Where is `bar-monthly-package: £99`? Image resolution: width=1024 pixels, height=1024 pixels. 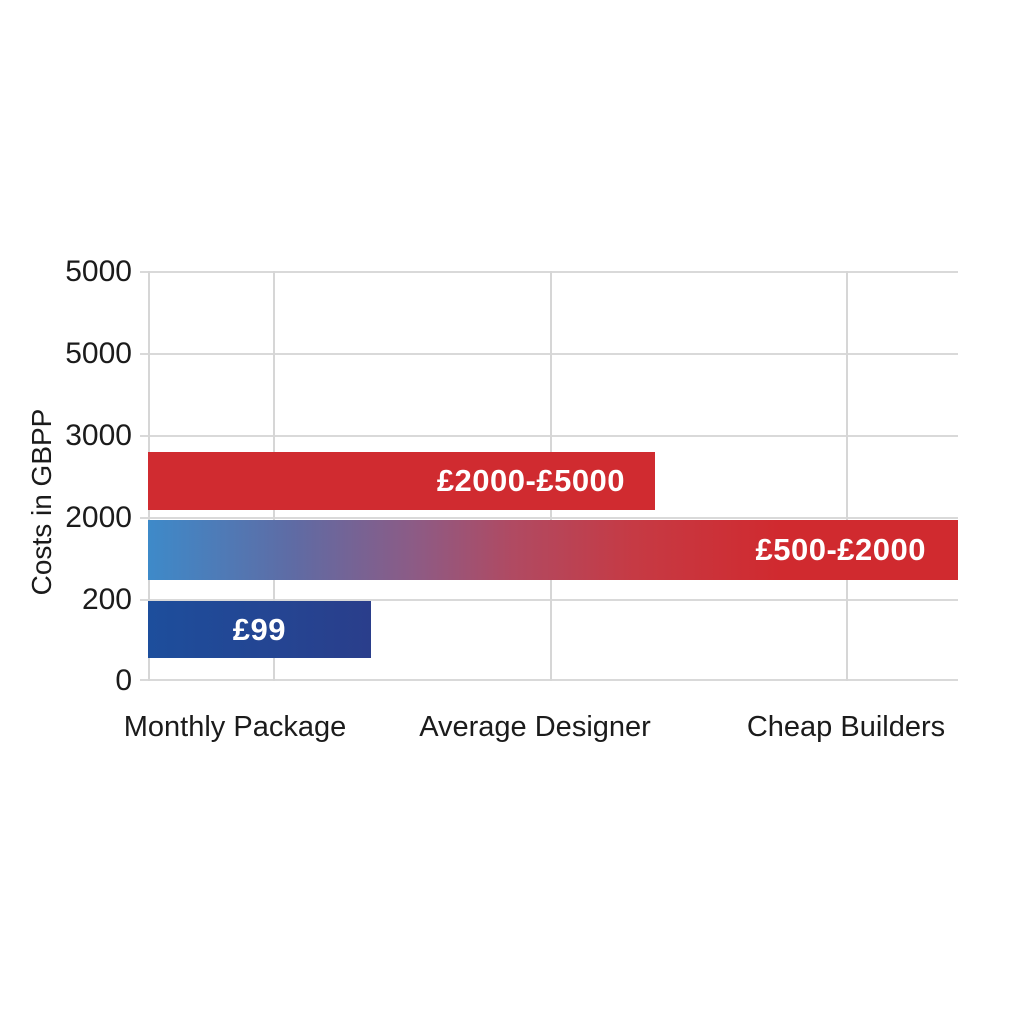 bar-monthly-package: £99 is located at coordinates (259, 629).